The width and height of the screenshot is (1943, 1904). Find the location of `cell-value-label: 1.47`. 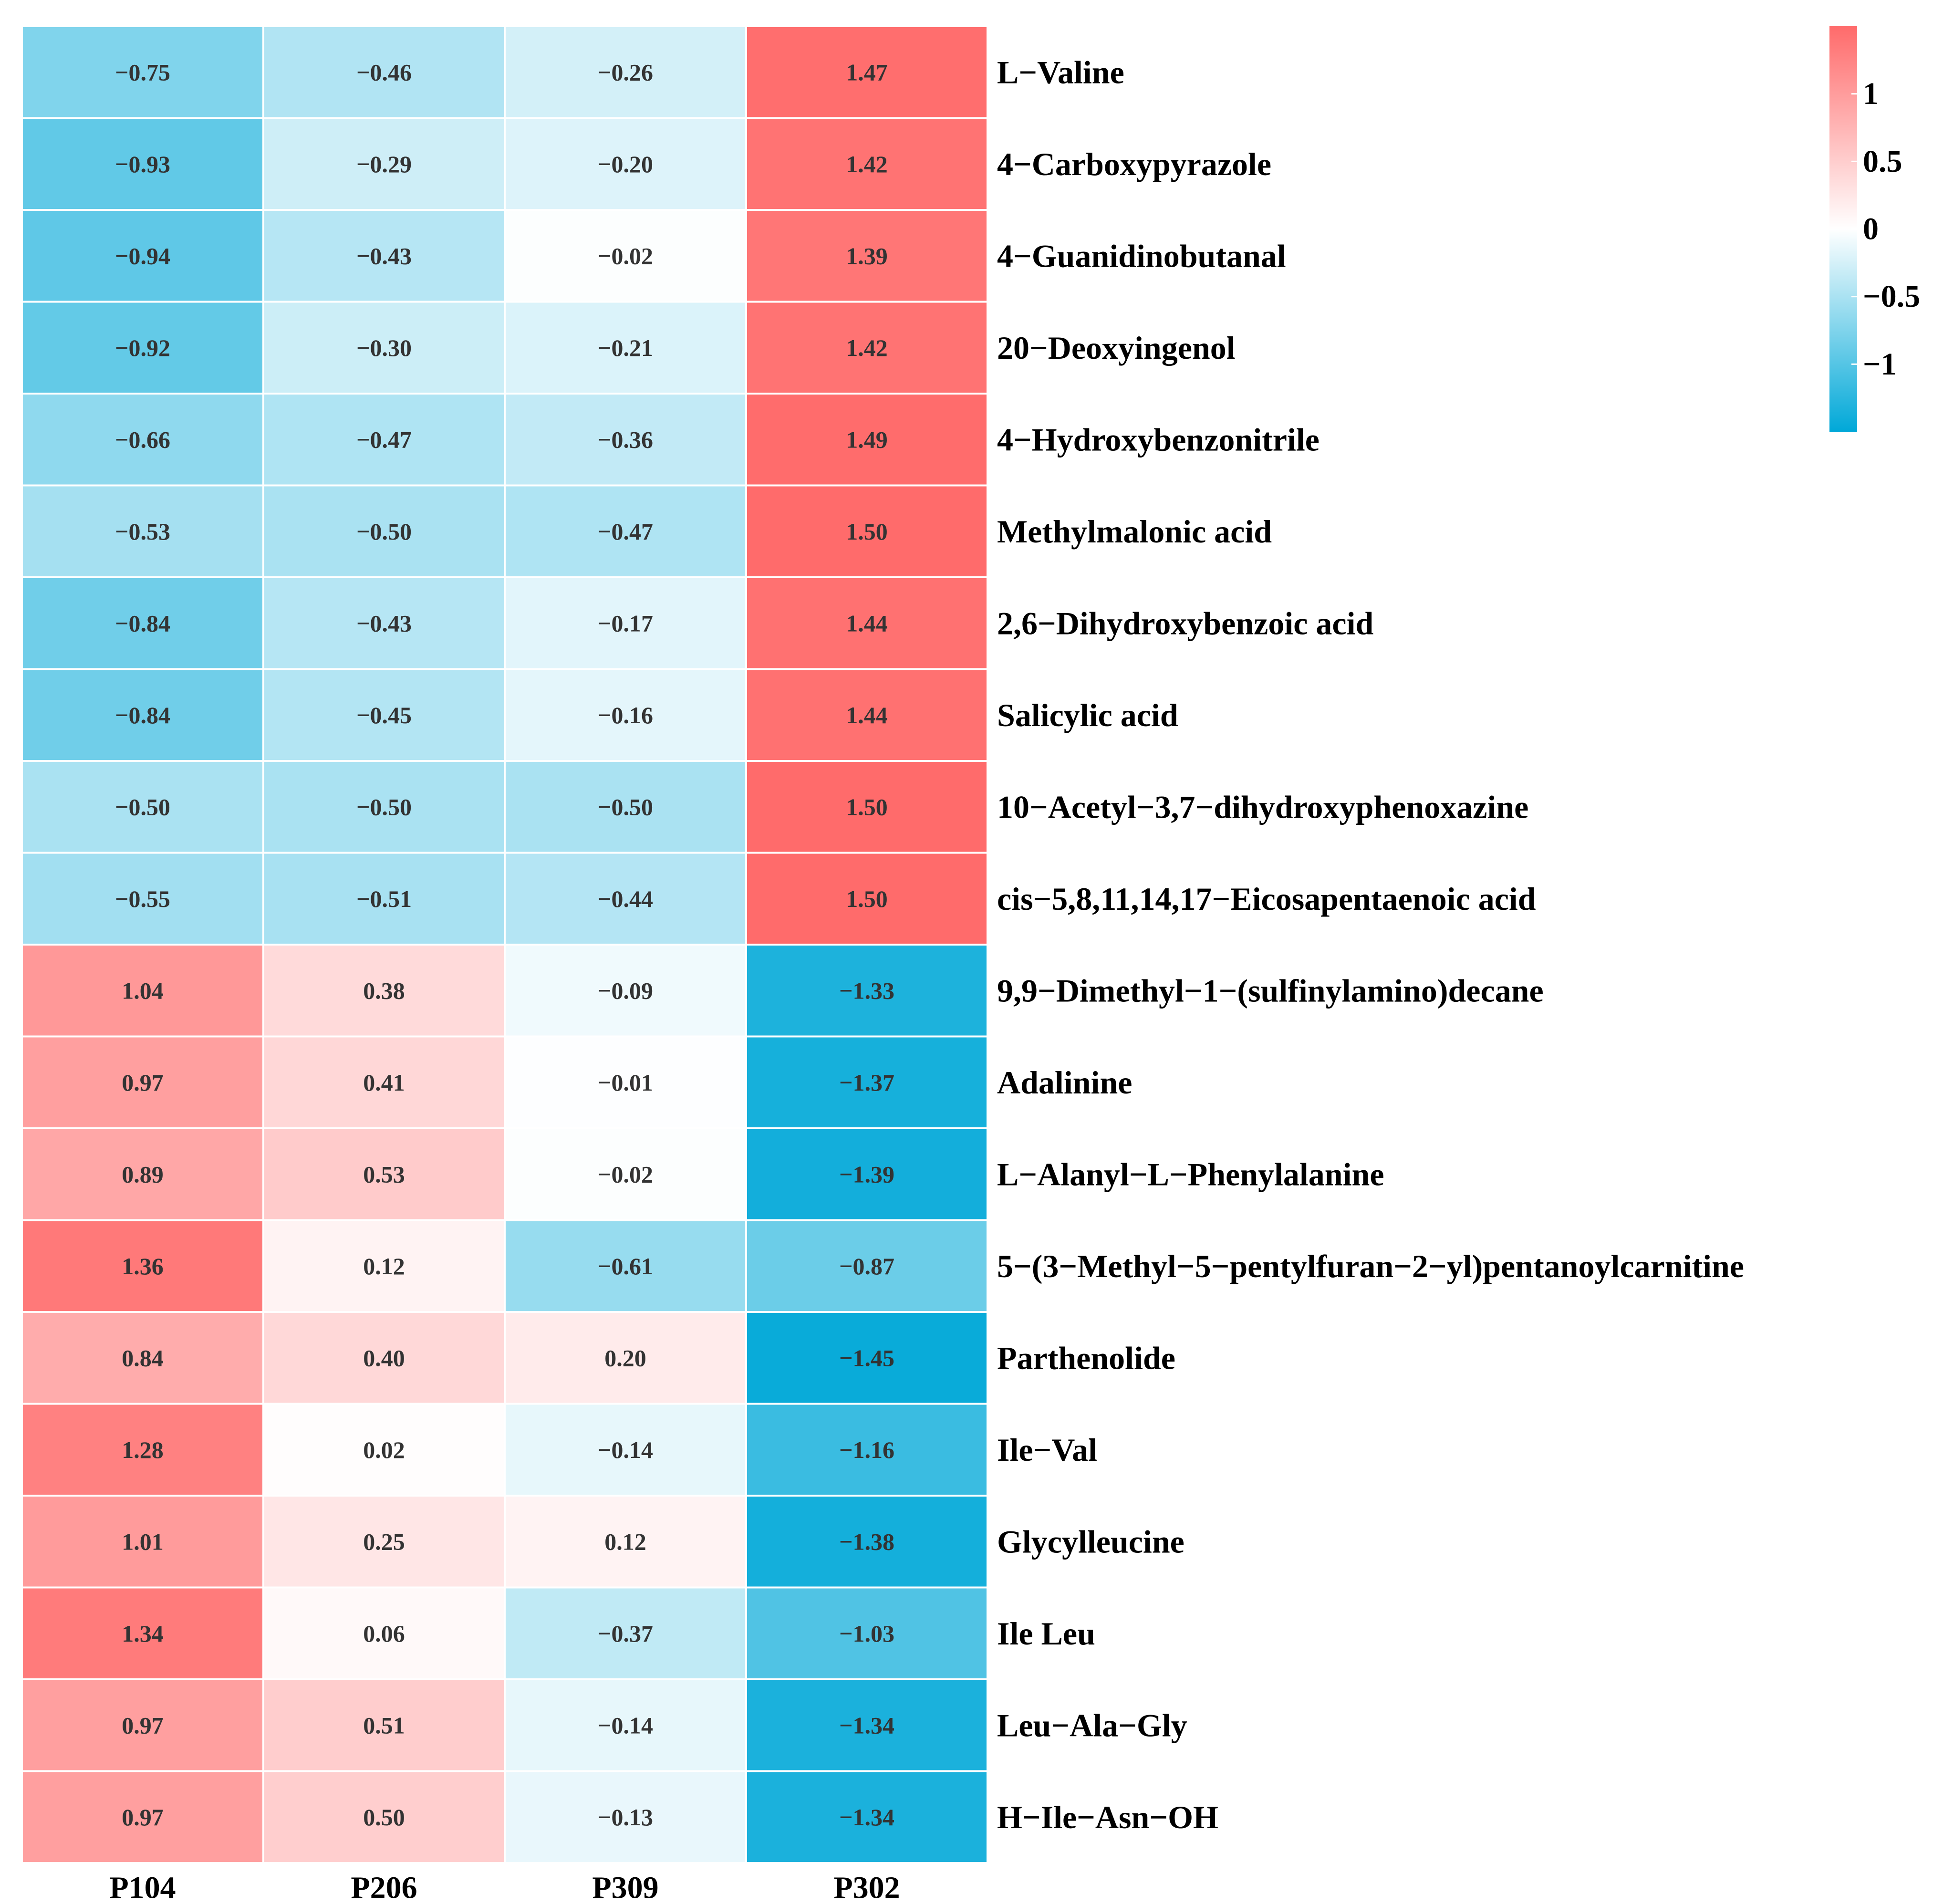

cell-value-label: 1.47 is located at coordinates (867, 72).